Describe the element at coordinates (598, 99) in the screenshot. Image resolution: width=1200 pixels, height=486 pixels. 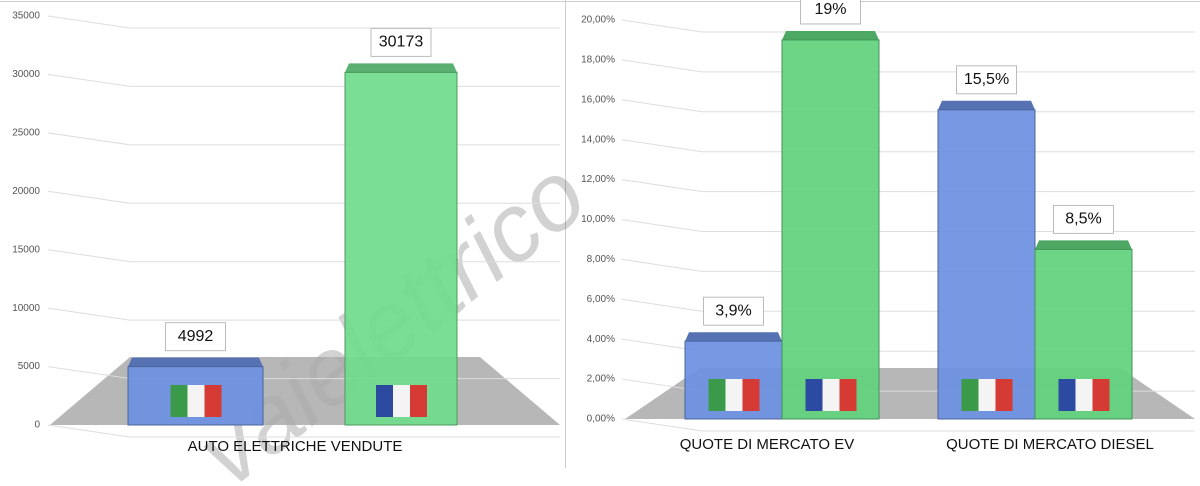
I see `y-tick-label: 16,00%` at that location.